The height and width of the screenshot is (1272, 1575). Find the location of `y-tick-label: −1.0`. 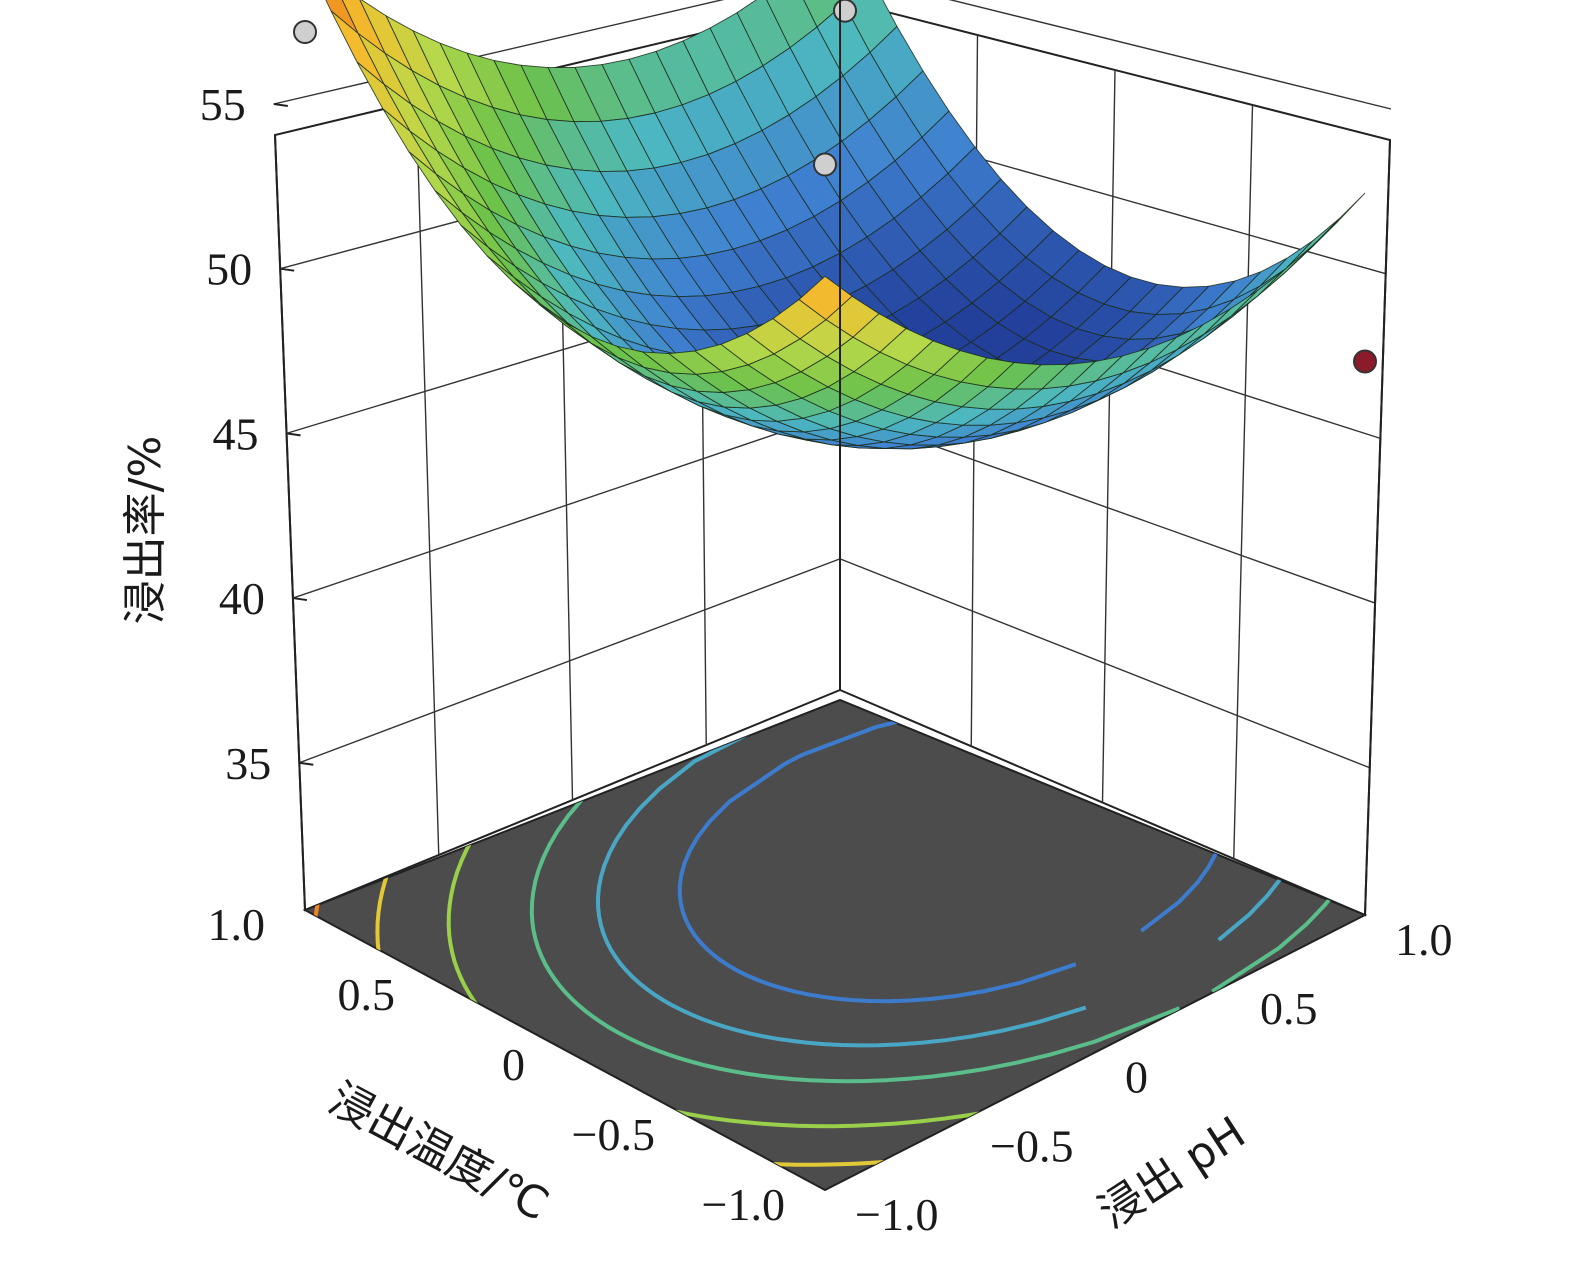

y-tick-label: −1.0 is located at coordinates (896, 1214).